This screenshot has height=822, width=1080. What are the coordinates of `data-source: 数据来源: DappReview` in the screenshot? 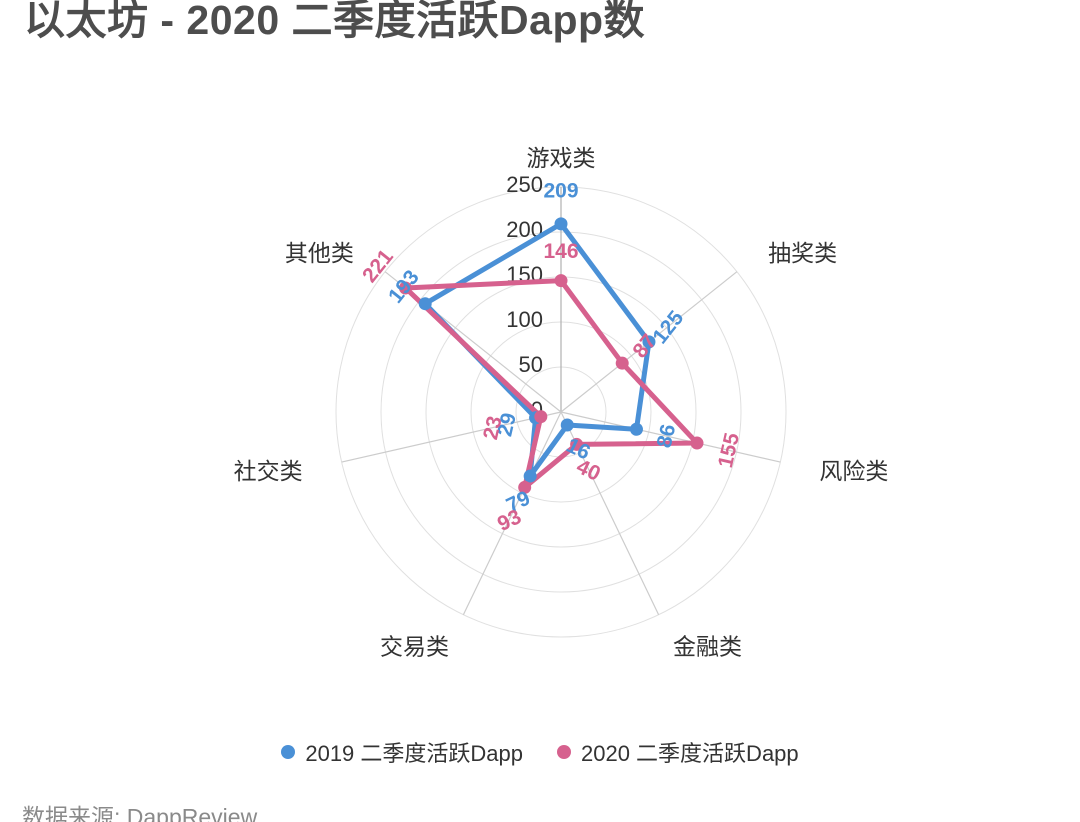 It's located at (140, 813).